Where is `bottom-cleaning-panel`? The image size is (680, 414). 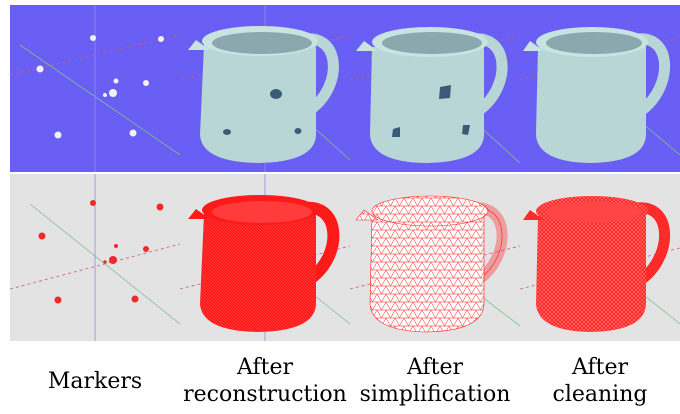
bottom-cleaning-panel is located at coordinates (600, 257).